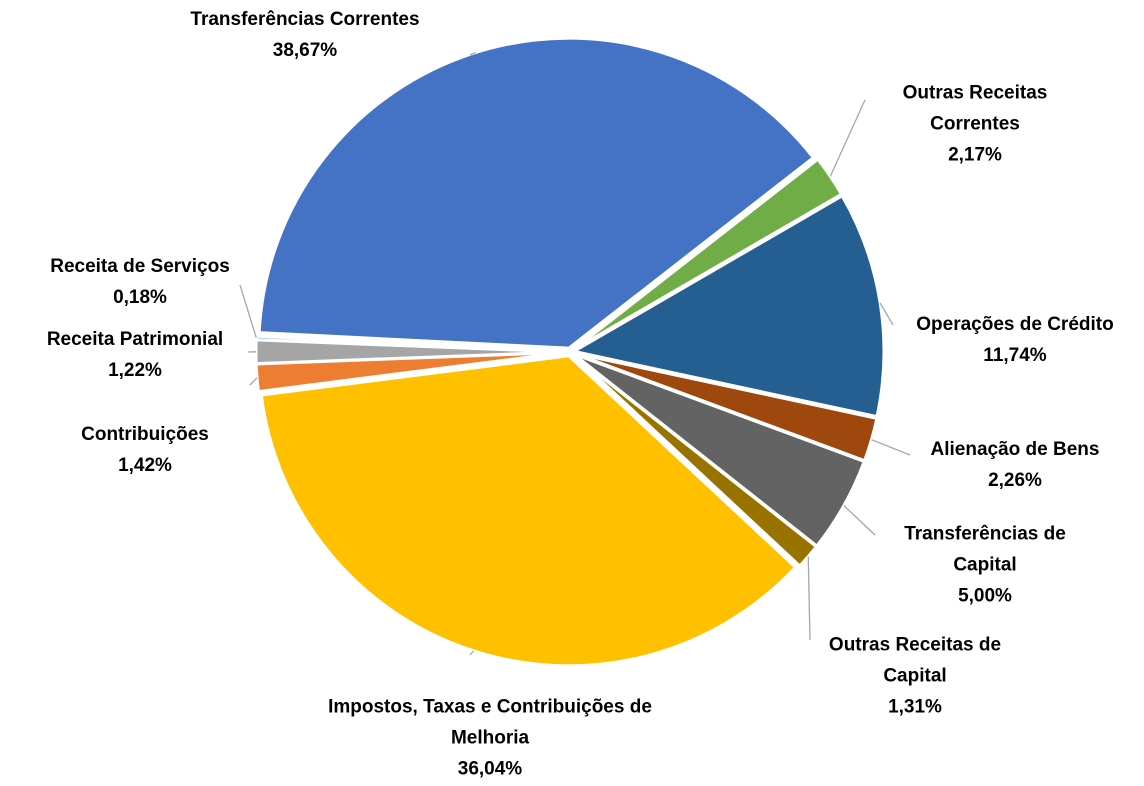  What do you see at coordinates (135, 370) in the screenshot?
I see `label-value: 1,22%` at bounding box center [135, 370].